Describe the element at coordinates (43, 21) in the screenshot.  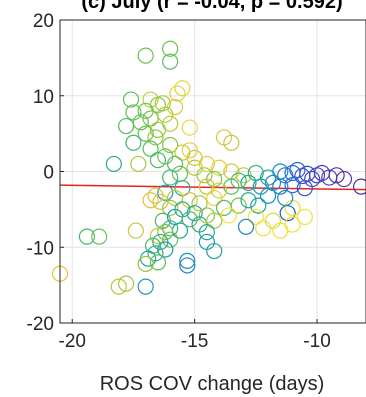
I see `y-tick-label: 20` at that location.